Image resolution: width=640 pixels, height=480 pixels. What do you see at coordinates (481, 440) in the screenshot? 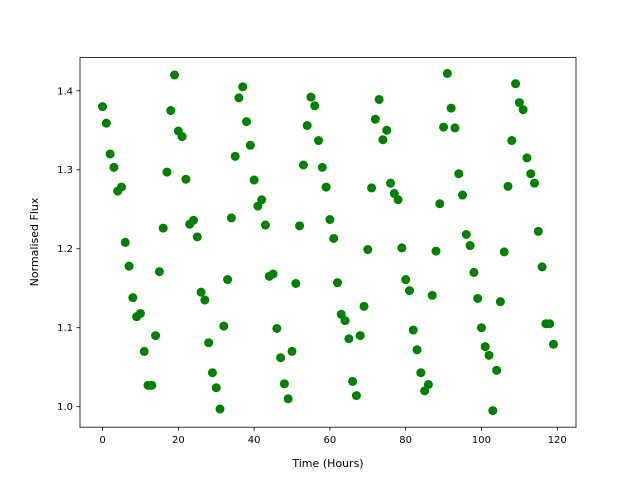
I see `x-tick-label: 100` at bounding box center [481, 440].